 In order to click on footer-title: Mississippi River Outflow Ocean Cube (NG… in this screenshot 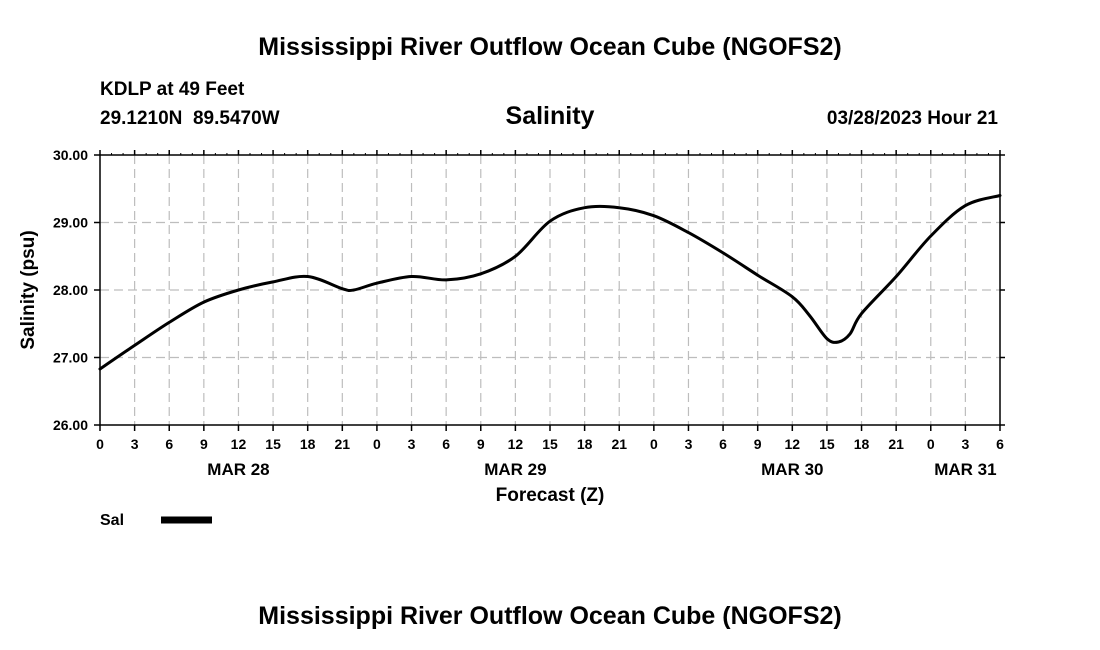, I will do `click(549, 616)`.